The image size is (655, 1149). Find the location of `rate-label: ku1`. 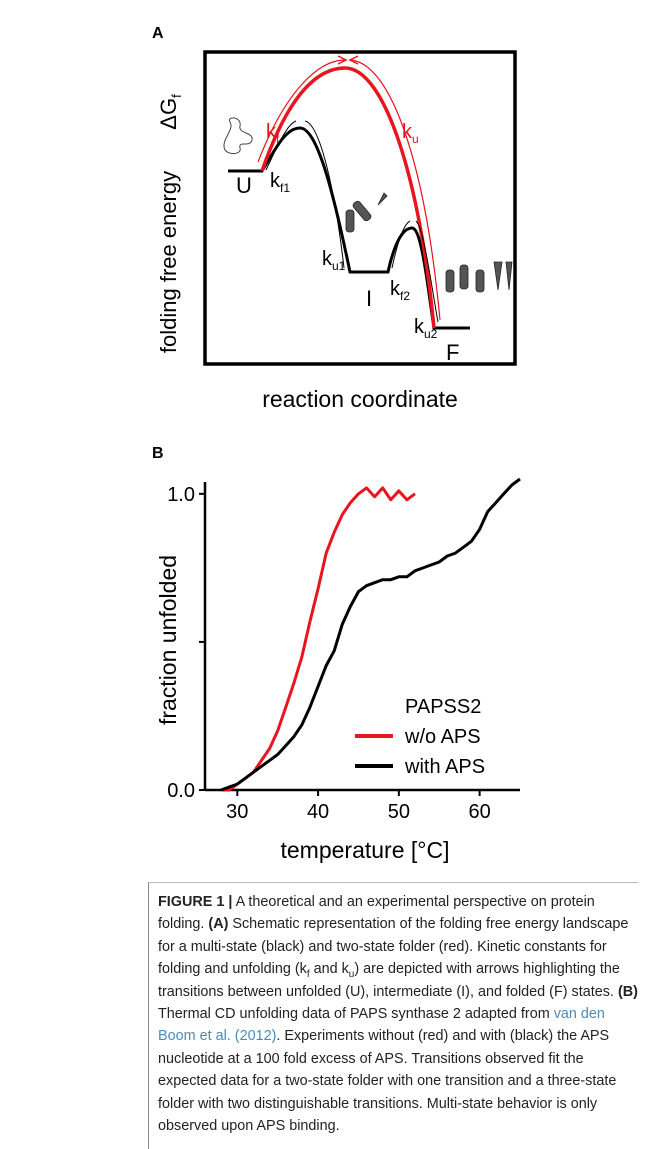

rate-label: ku1 is located at coordinates (334, 260).